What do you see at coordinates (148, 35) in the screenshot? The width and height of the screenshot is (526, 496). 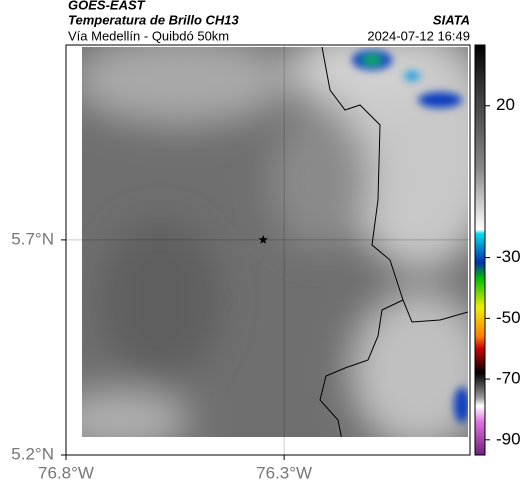 I see `region: Vía Medellín - Quibdó 50km` at bounding box center [148, 35].